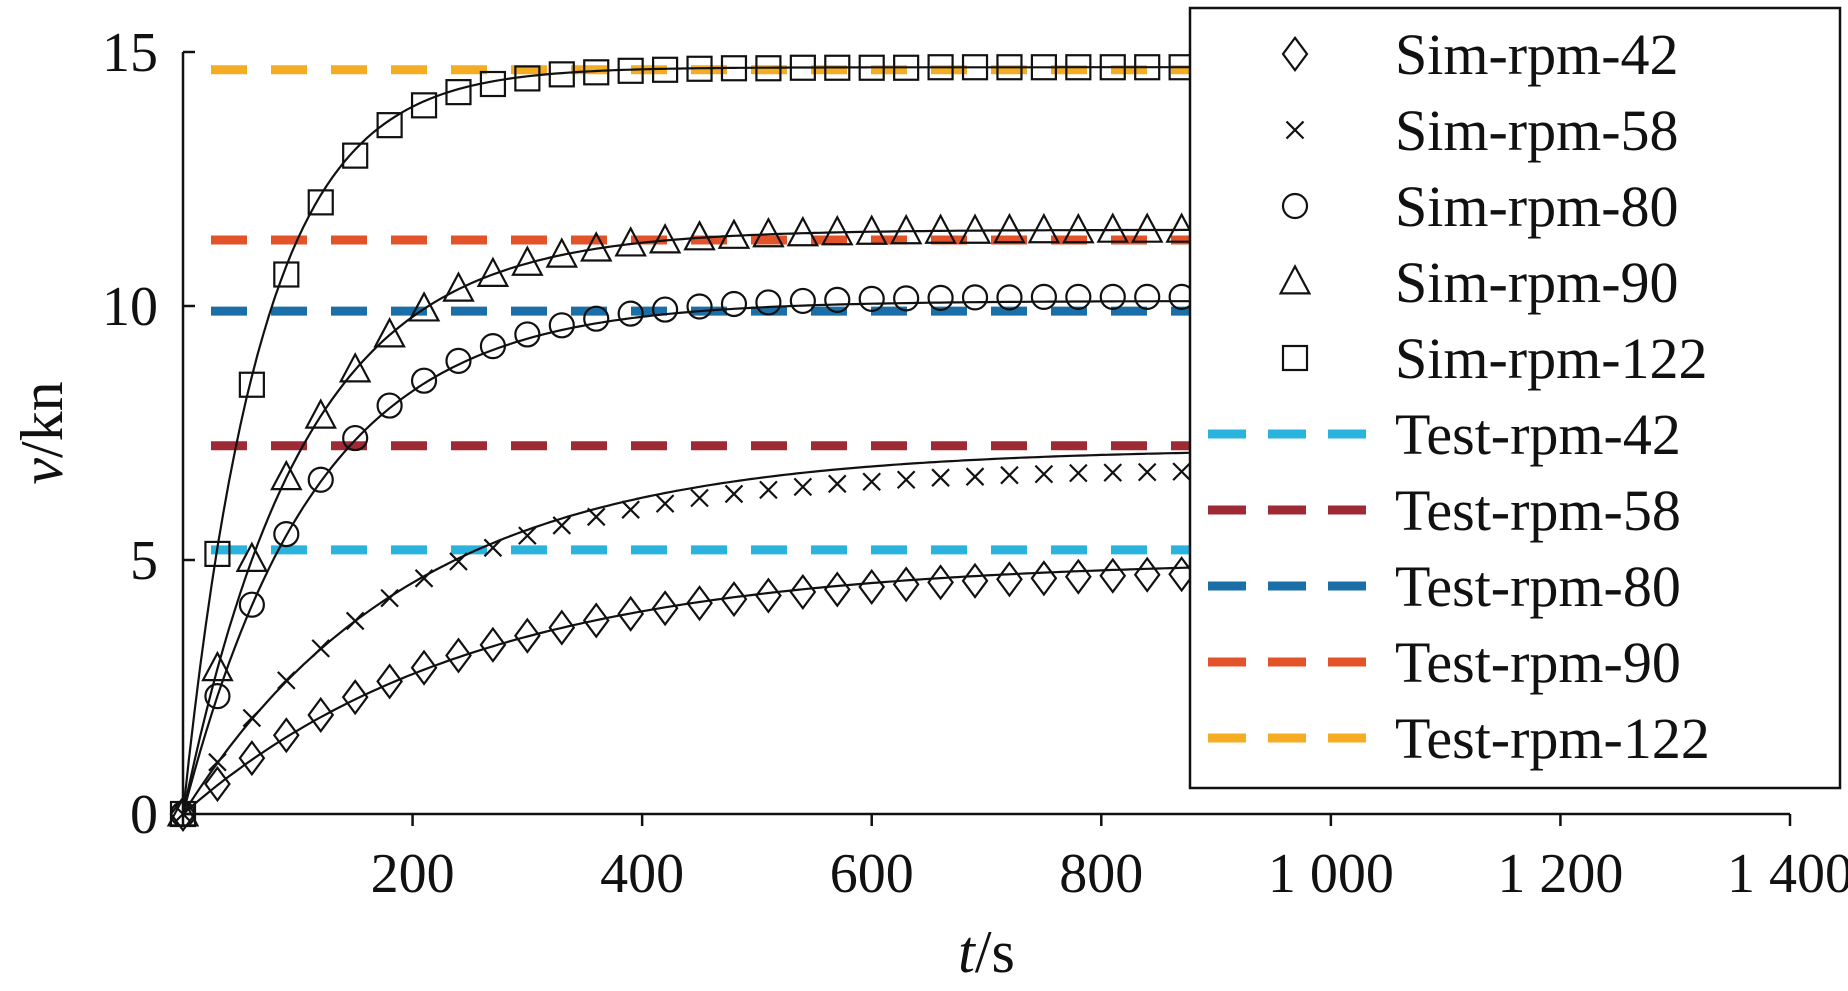  Describe the element at coordinates (967, 952) in the screenshot. I see `x-axis-variable: t` at that location.